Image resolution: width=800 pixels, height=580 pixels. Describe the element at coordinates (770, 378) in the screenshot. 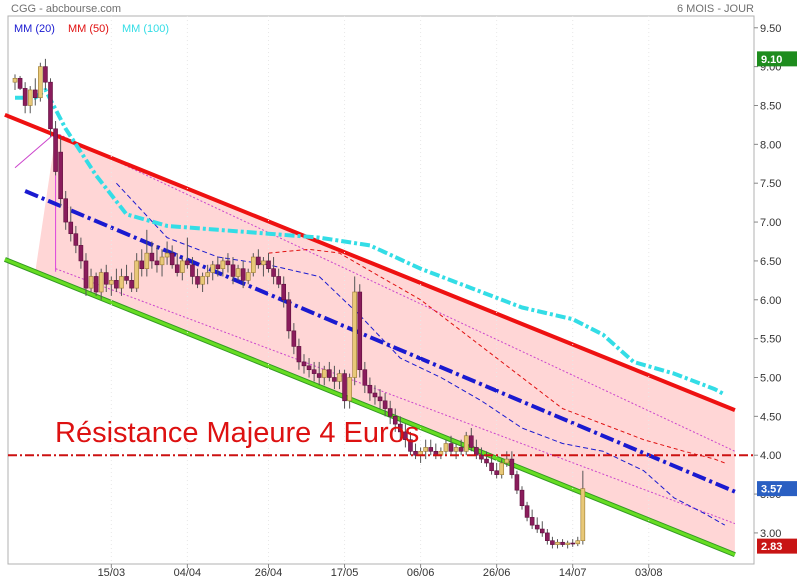

I see `y-tick-label: 5.00` at that location.